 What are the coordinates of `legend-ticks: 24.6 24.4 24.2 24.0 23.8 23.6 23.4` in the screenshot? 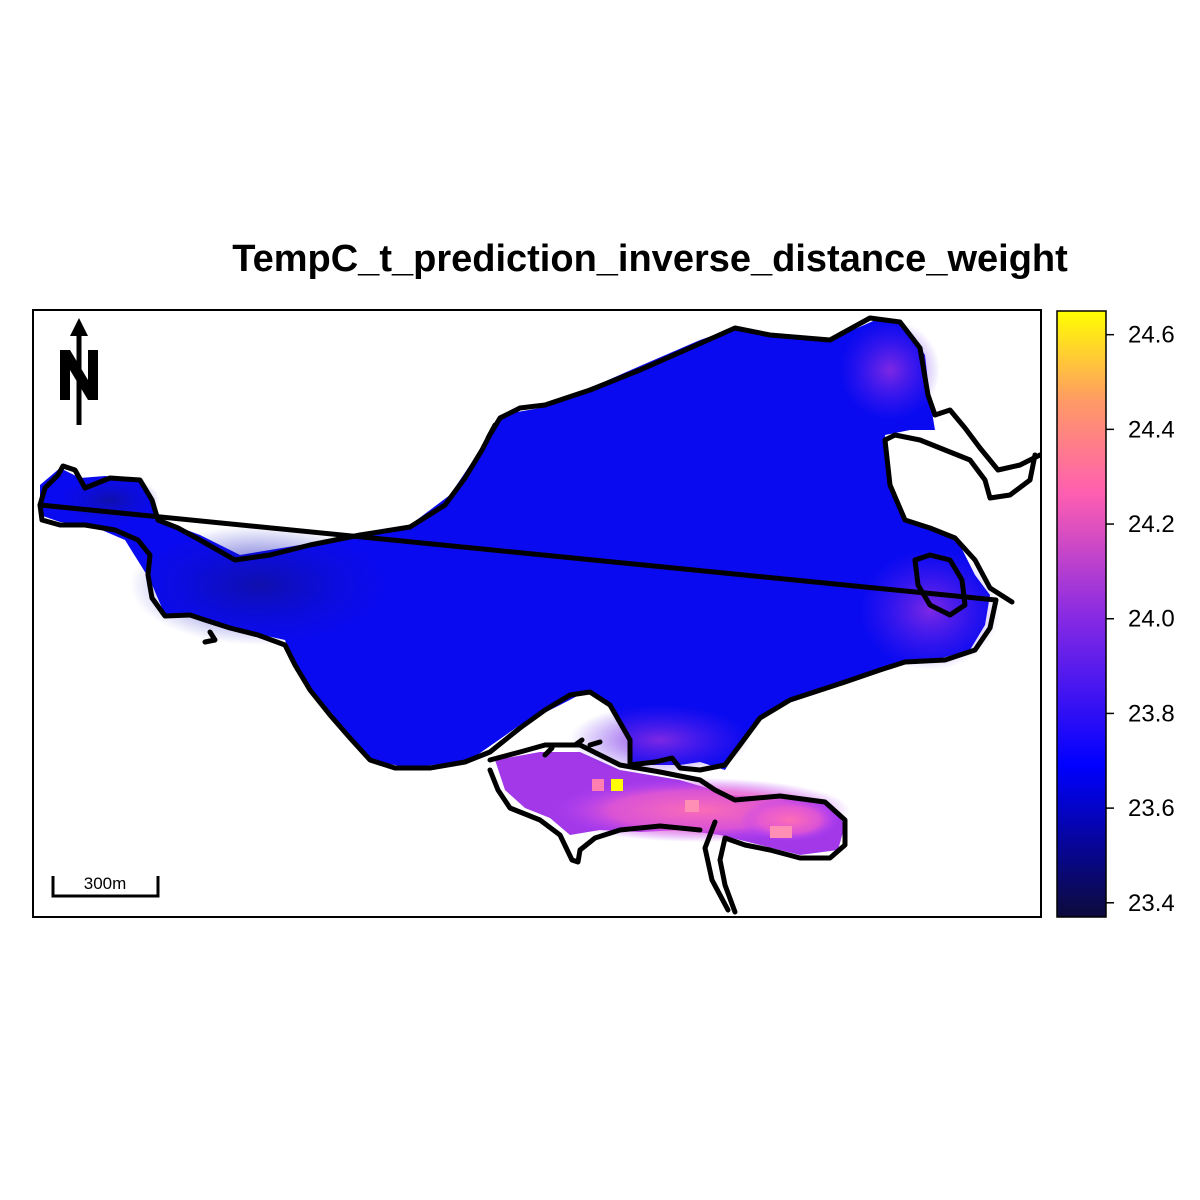 It's located at (1140, 619).